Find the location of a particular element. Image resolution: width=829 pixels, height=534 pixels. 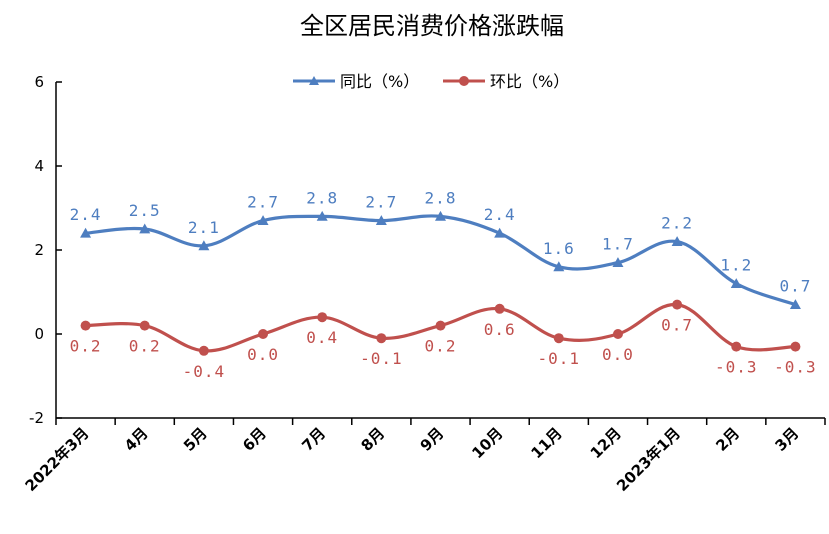

data-label-mom: 0.4 is located at coordinates (322, 337).